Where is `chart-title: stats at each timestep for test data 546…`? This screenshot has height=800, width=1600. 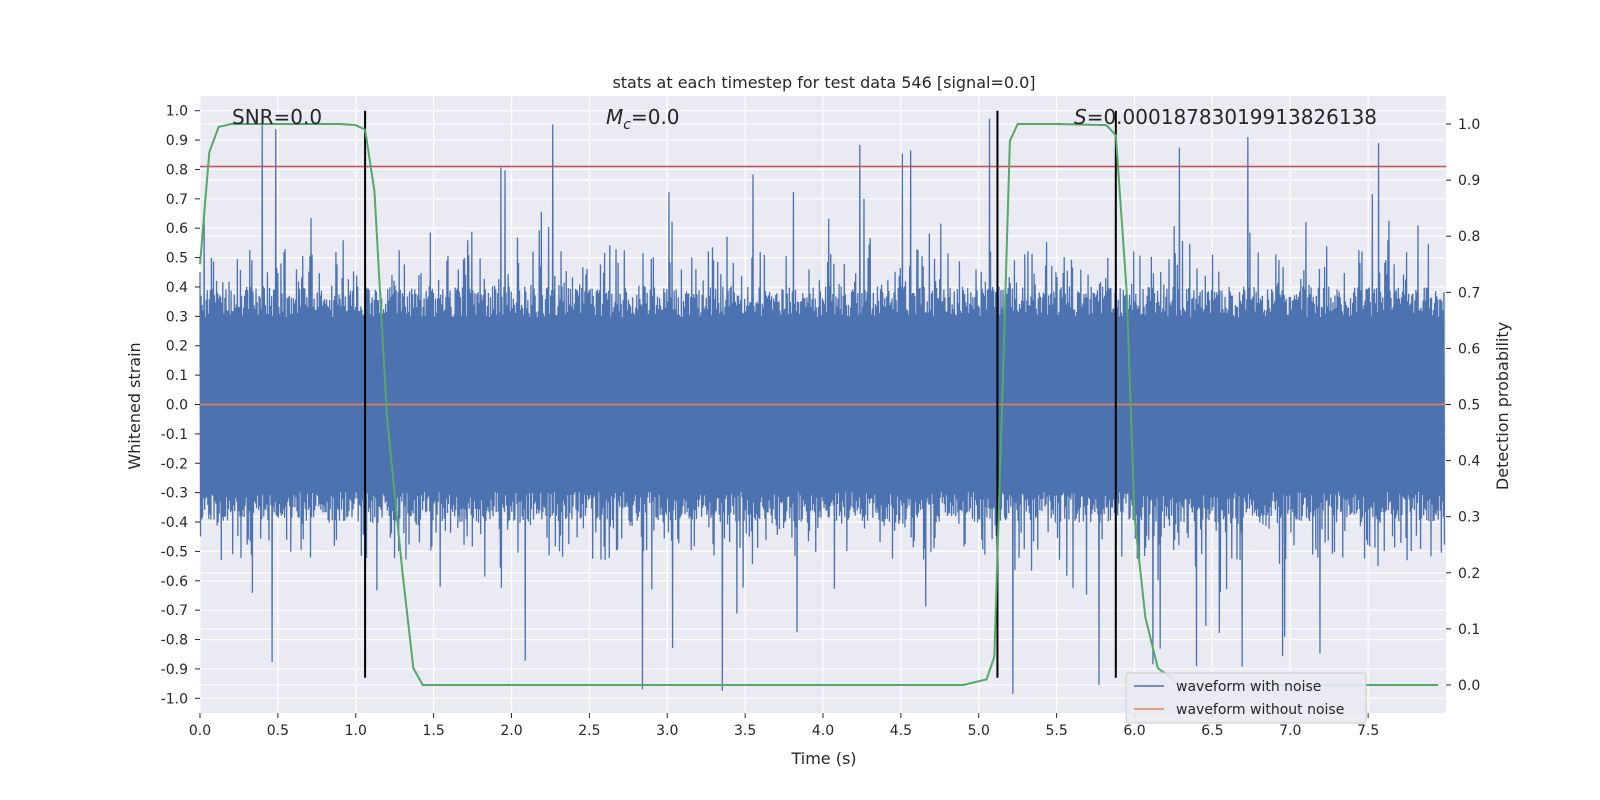
chart-title: stats at each timestep for test data 546… is located at coordinates (823, 82).